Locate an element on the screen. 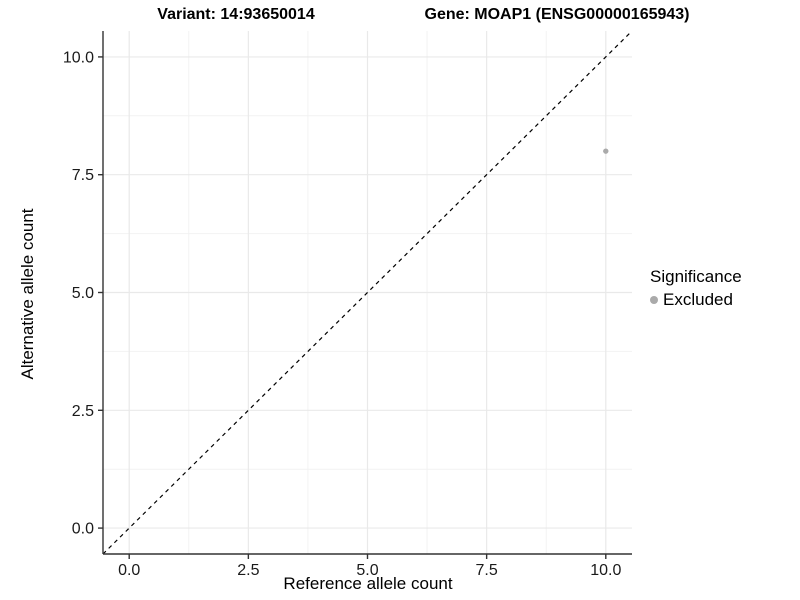 The height and width of the screenshot is (600, 800). legend-item-label: Excluded is located at coordinates (698, 299).